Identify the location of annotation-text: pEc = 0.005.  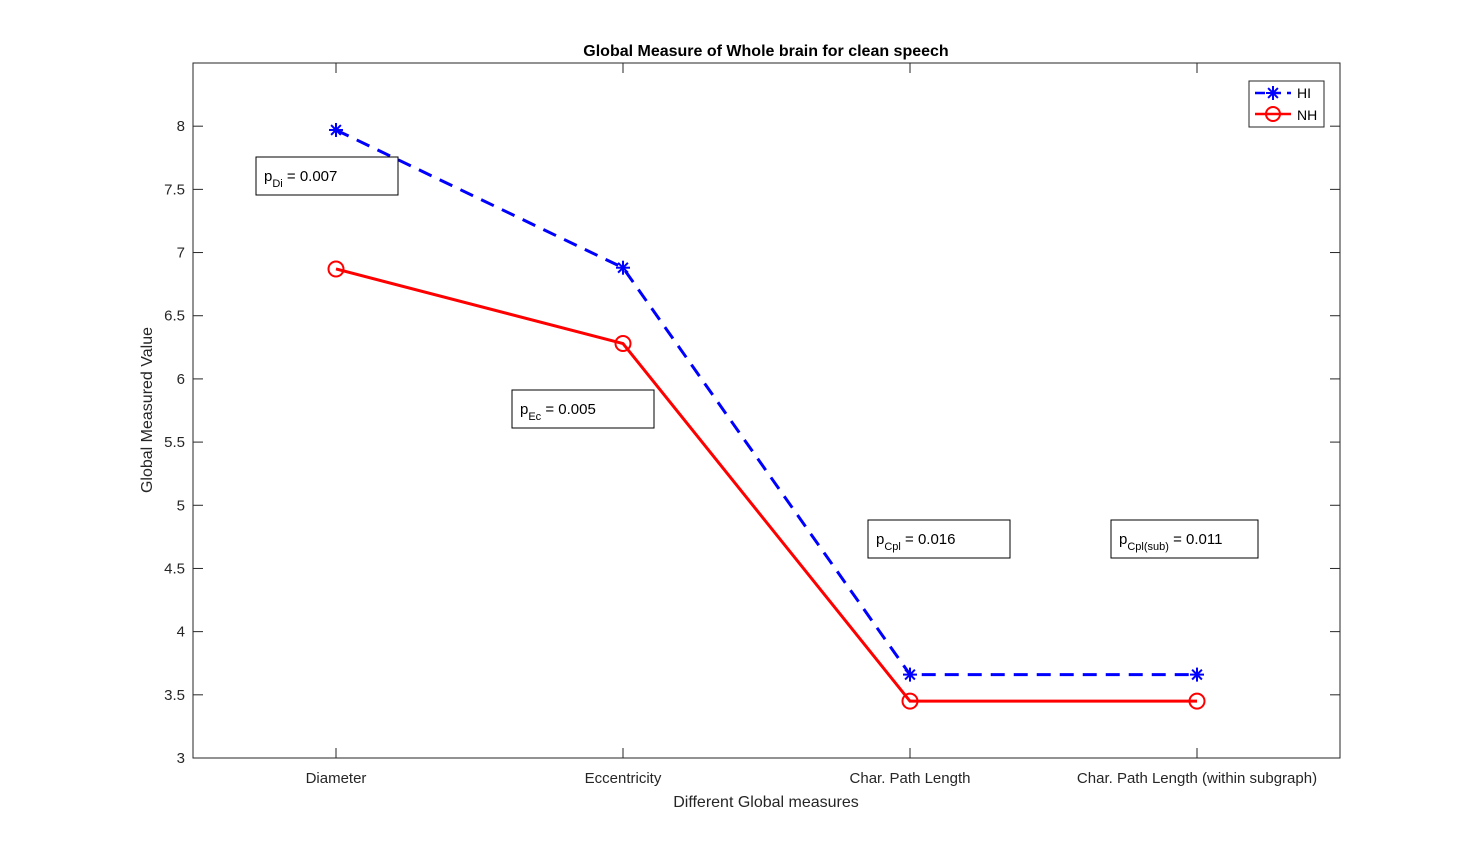
(558, 412).